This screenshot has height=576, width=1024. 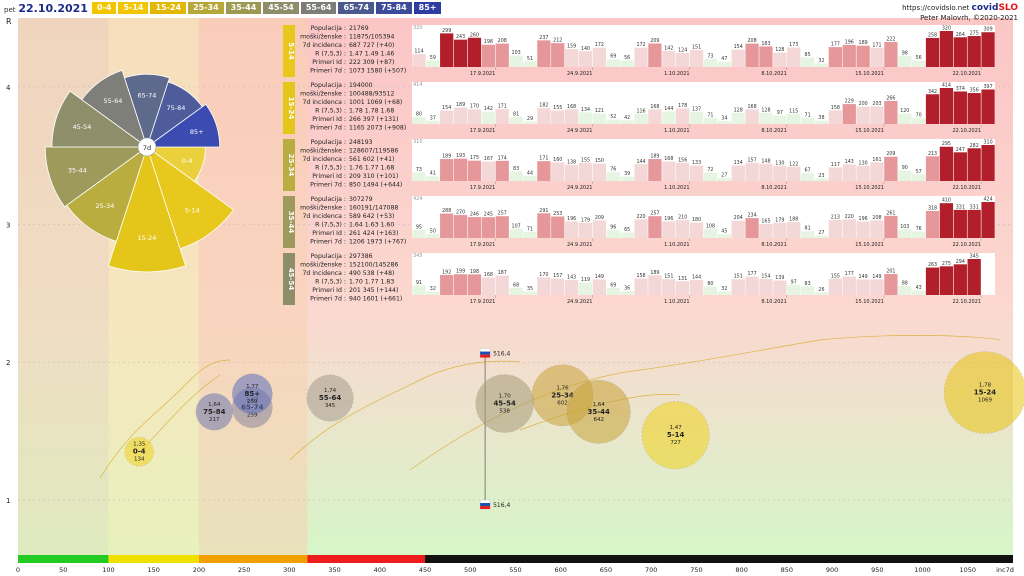 I want to click on bubble-age-label: 75-84, so click(x=214, y=412).